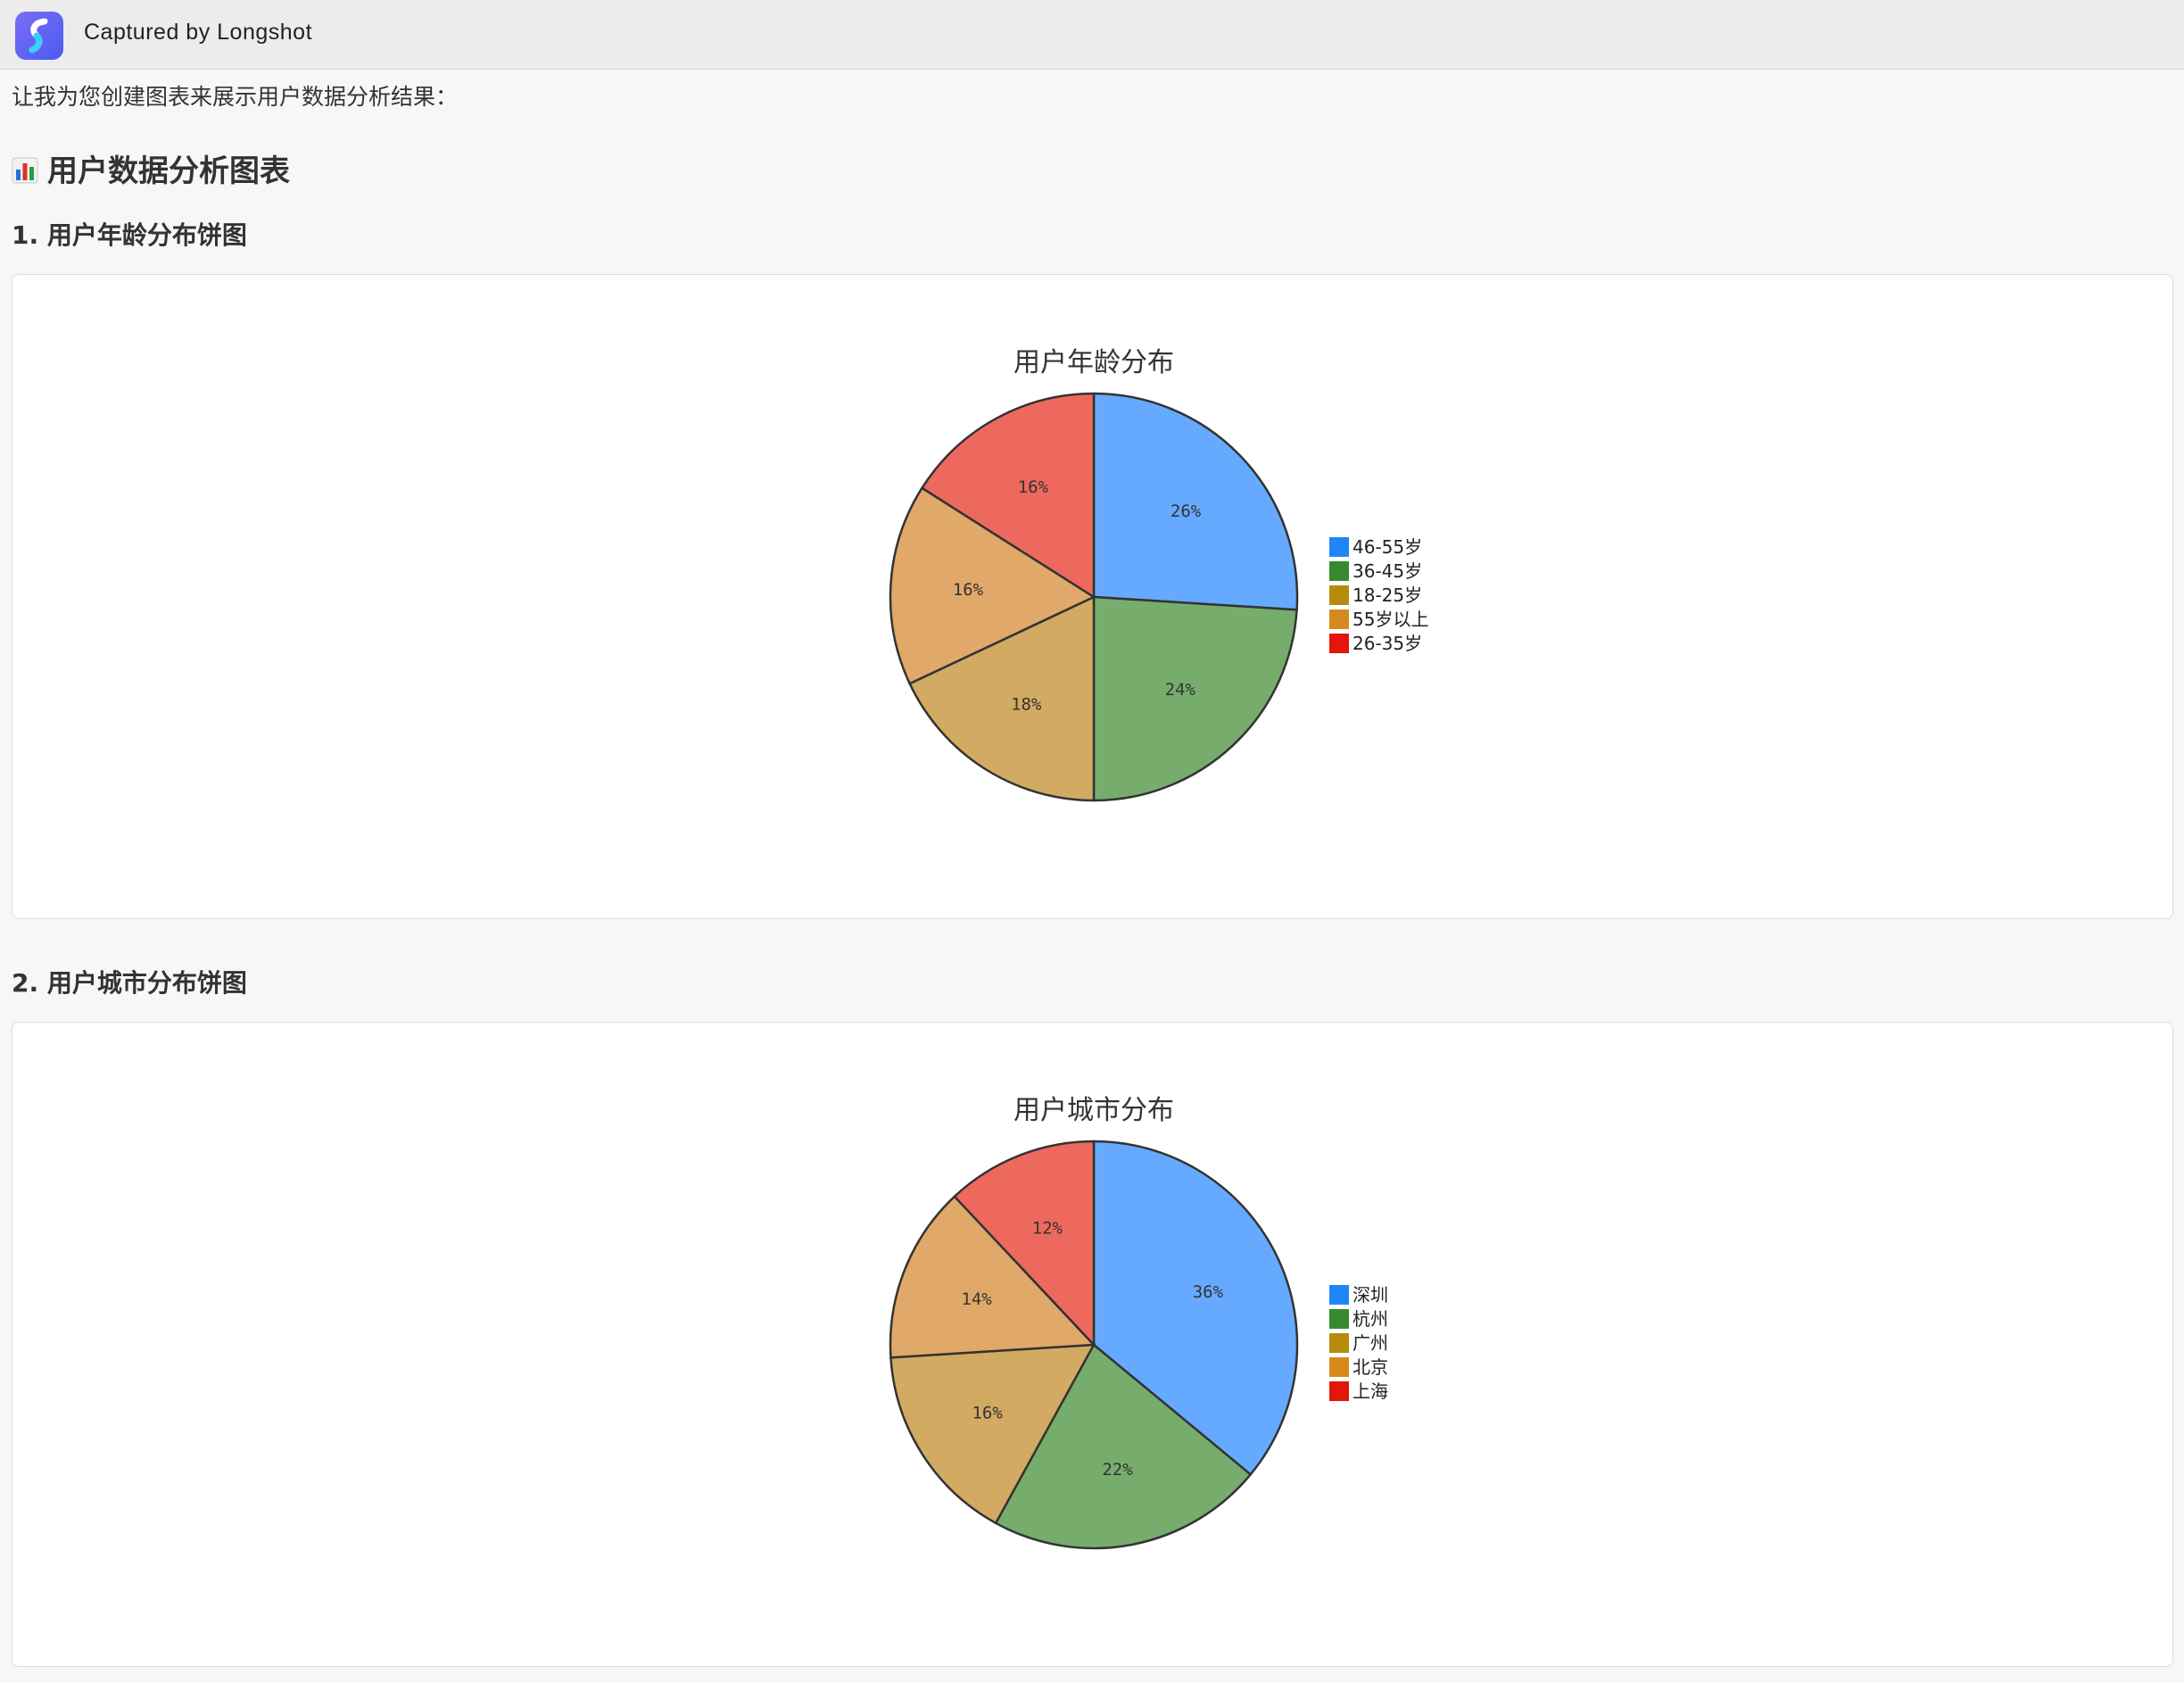 The height and width of the screenshot is (1683, 2184). I want to click on slice-label: 24%, so click(1181, 690).